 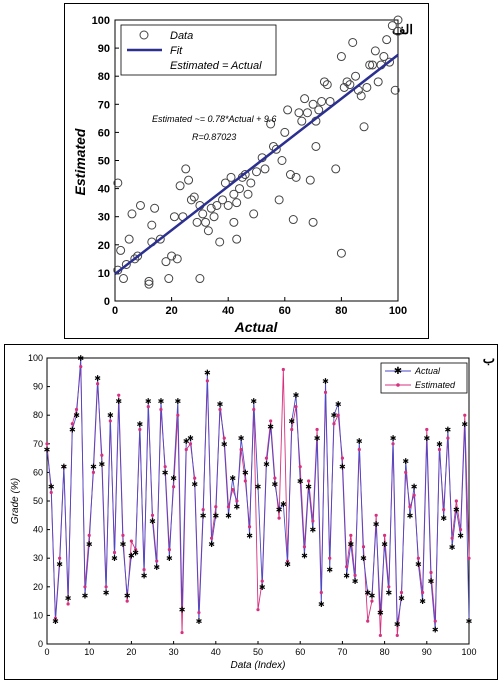 I want to click on x-tick-label: 100, so click(x=398, y=311).